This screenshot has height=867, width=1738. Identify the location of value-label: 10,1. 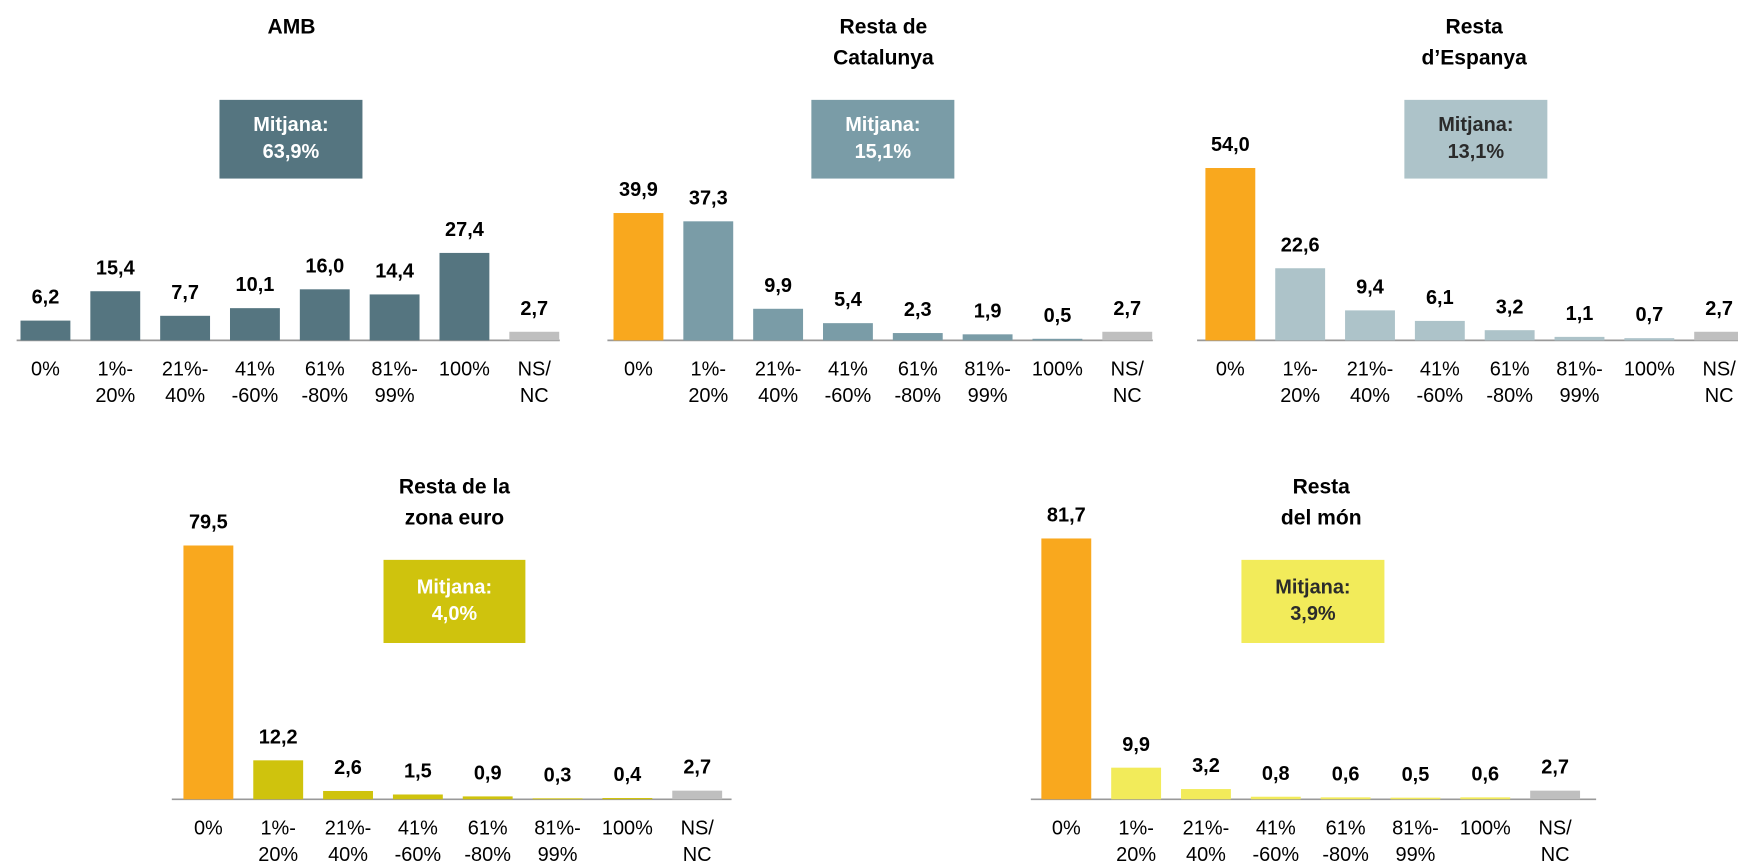
(255, 285).